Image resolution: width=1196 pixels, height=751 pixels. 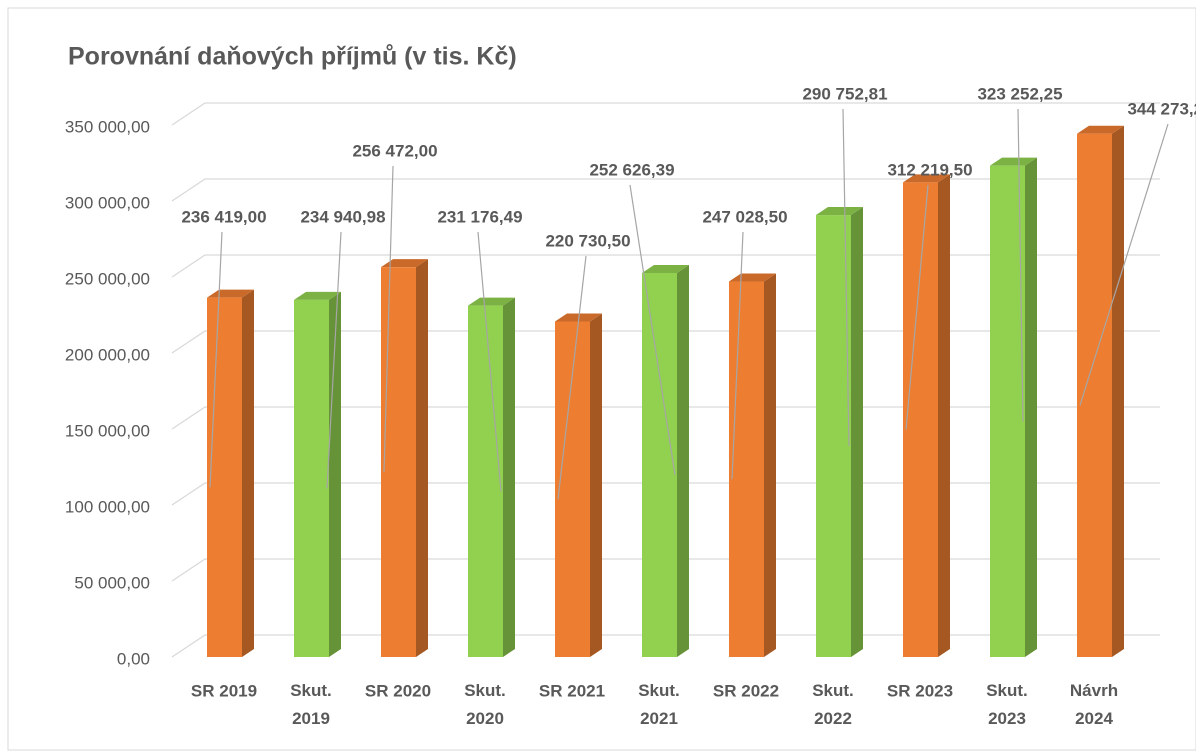 I want to click on x-tick-label: Skut. 2022, so click(x=833, y=704).